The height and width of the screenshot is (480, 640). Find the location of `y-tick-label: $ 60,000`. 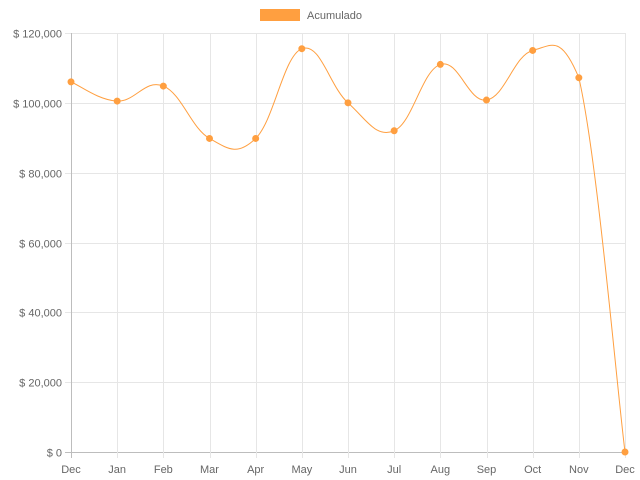

y-tick-label: $ 60,000 is located at coordinates (40, 245).